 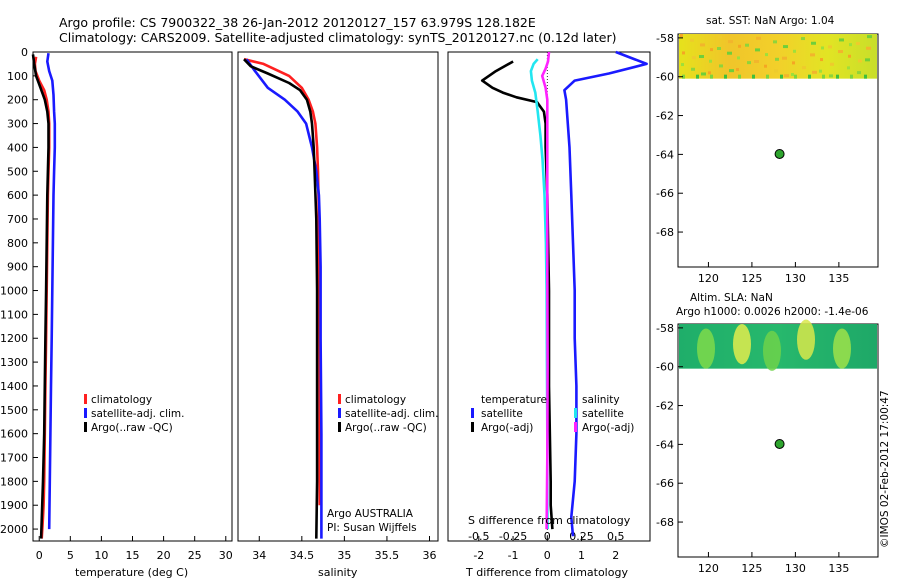 I want to click on x-tick-label: 15, so click(x=133, y=555).